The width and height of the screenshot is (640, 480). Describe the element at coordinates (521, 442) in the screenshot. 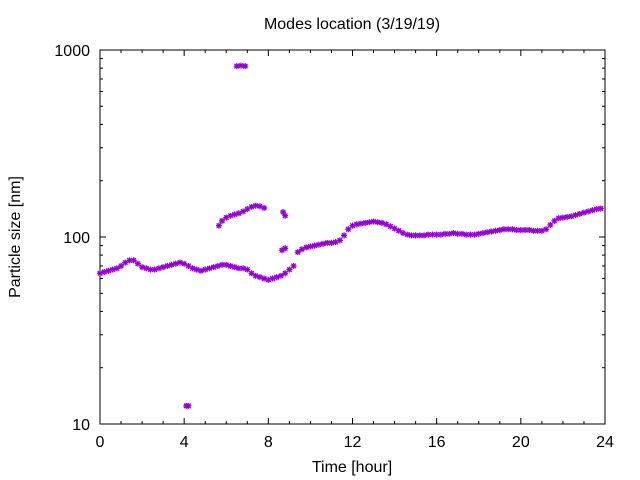

I see `x-tick-label: 20` at that location.